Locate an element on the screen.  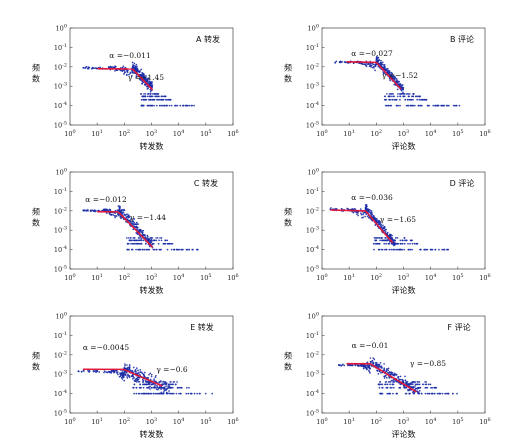
panel-e-x-tick-label: 10³ is located at coordinates (151, 421).